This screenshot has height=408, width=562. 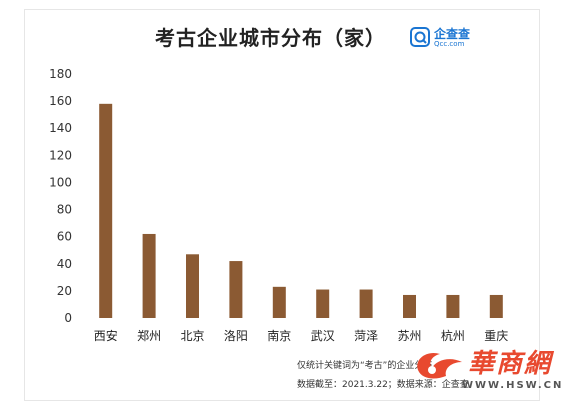 I want to click on brand-name: 企查查, so click(x=452, y=34).